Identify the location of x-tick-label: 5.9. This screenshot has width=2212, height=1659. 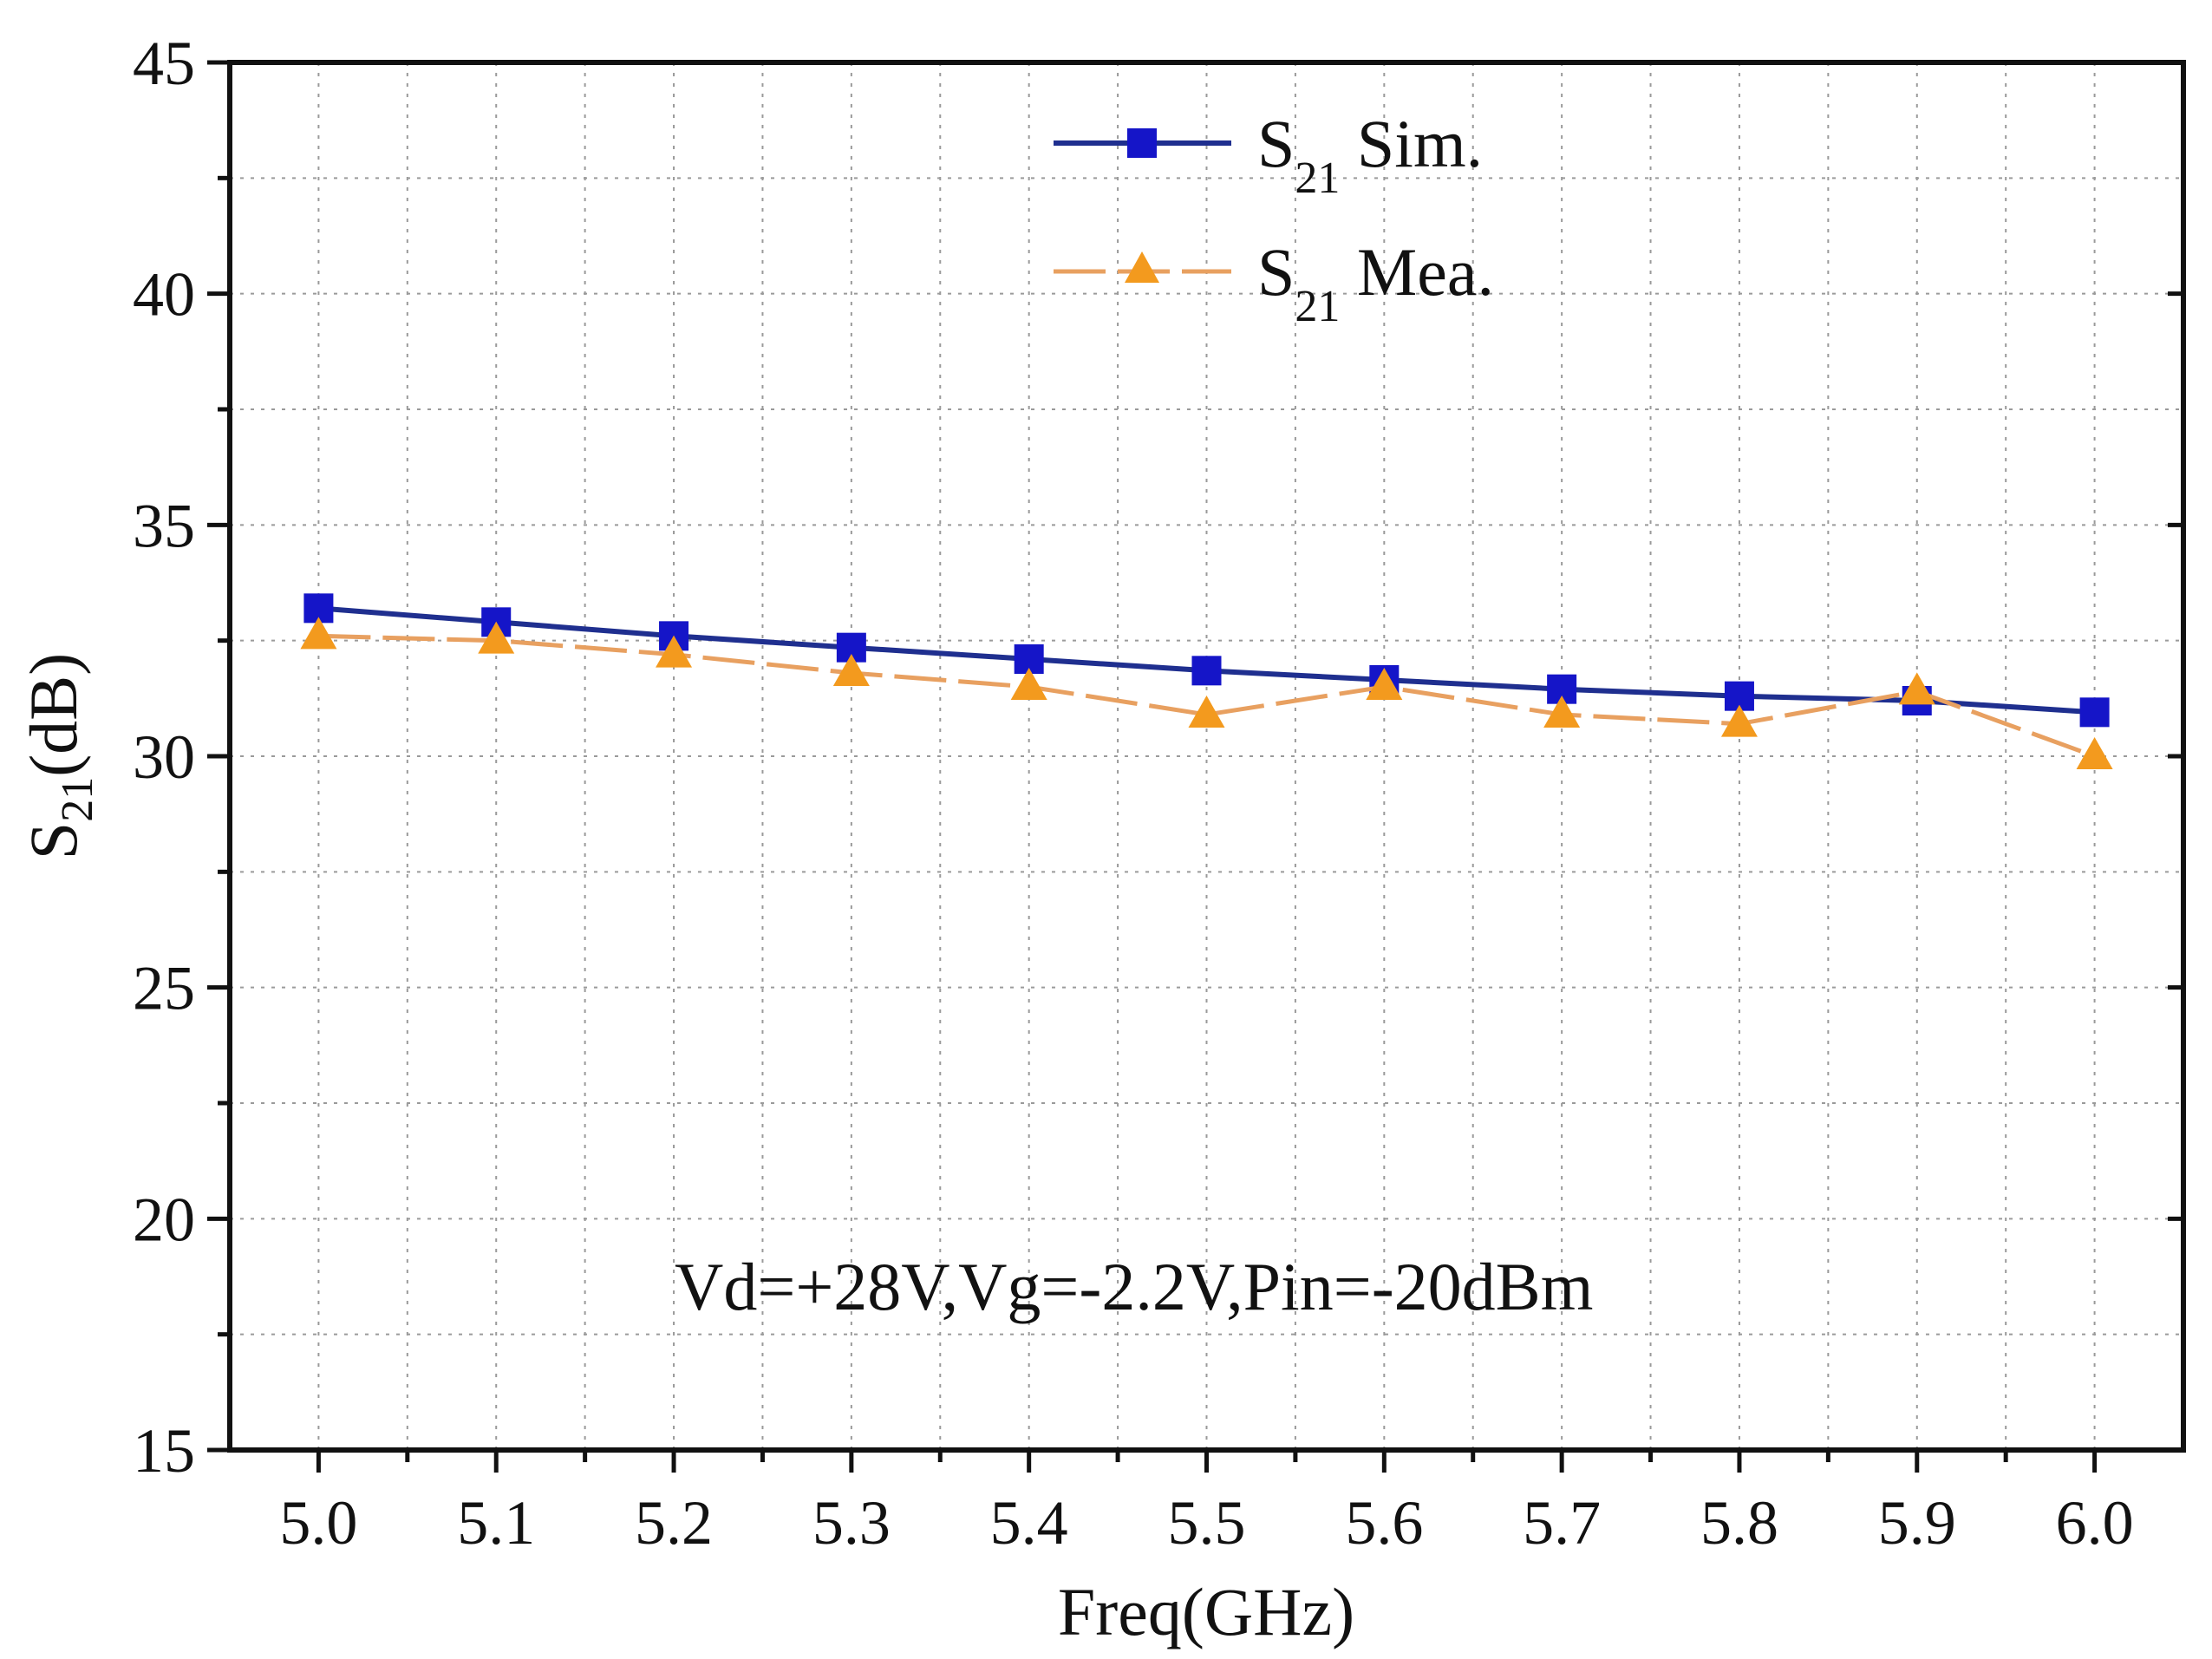
(1917, 1523).